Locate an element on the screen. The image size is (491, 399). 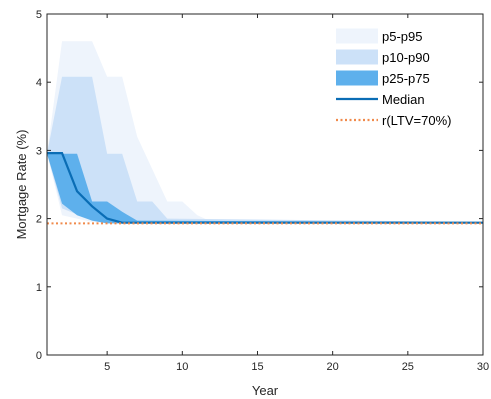
y-tick-label: 3 is located at coordinates (39, 151).